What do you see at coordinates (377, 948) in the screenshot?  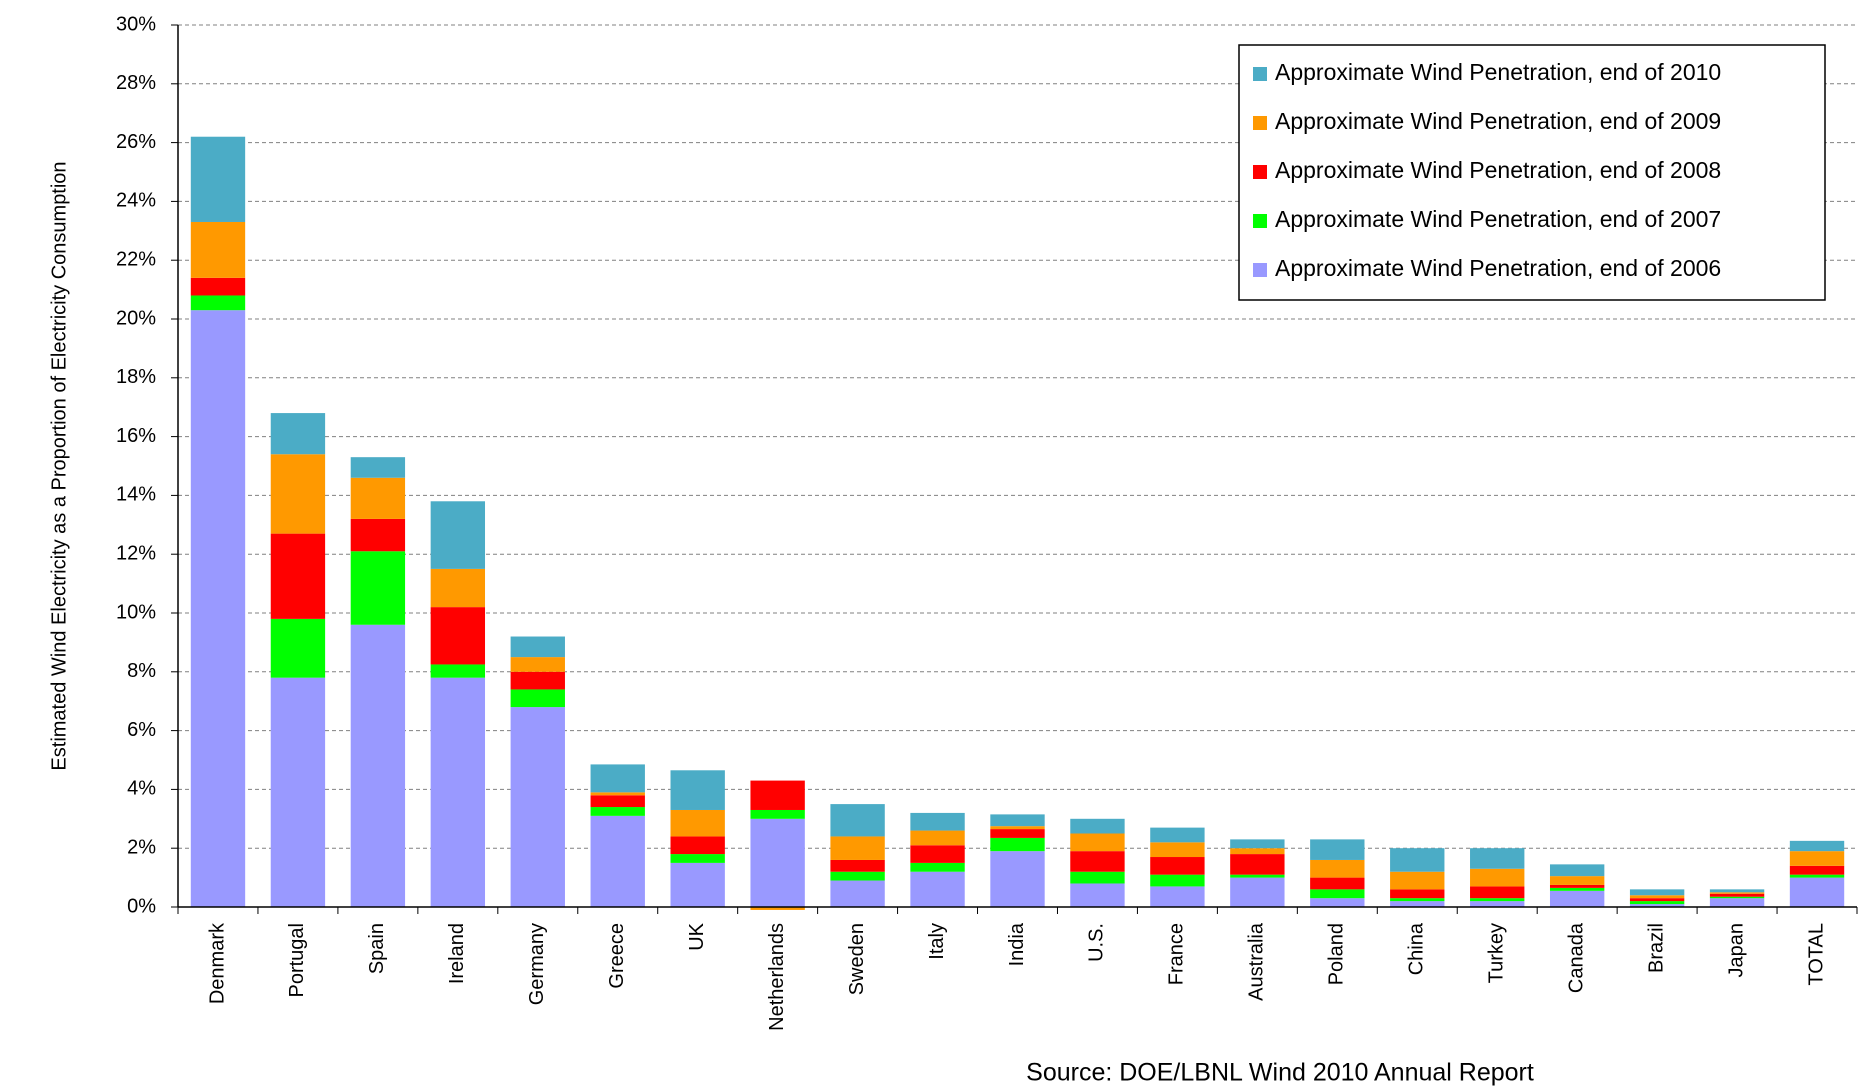 I see `x-tick-label: Spain` at bounding box center [377, 948].